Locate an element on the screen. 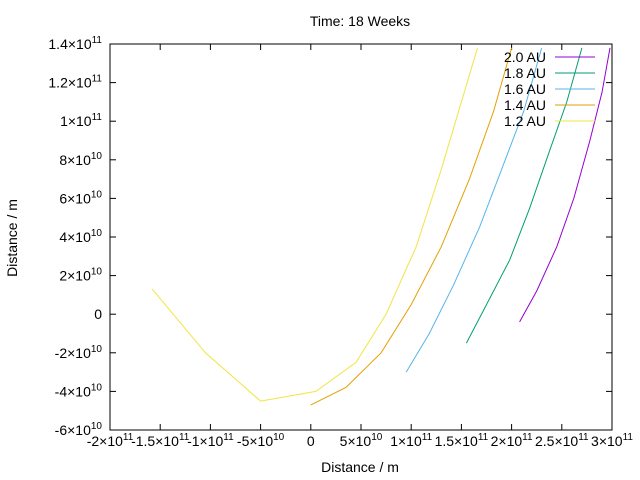  x-tick-label: 3×10¹¹ is located at coordinates (612, 440).